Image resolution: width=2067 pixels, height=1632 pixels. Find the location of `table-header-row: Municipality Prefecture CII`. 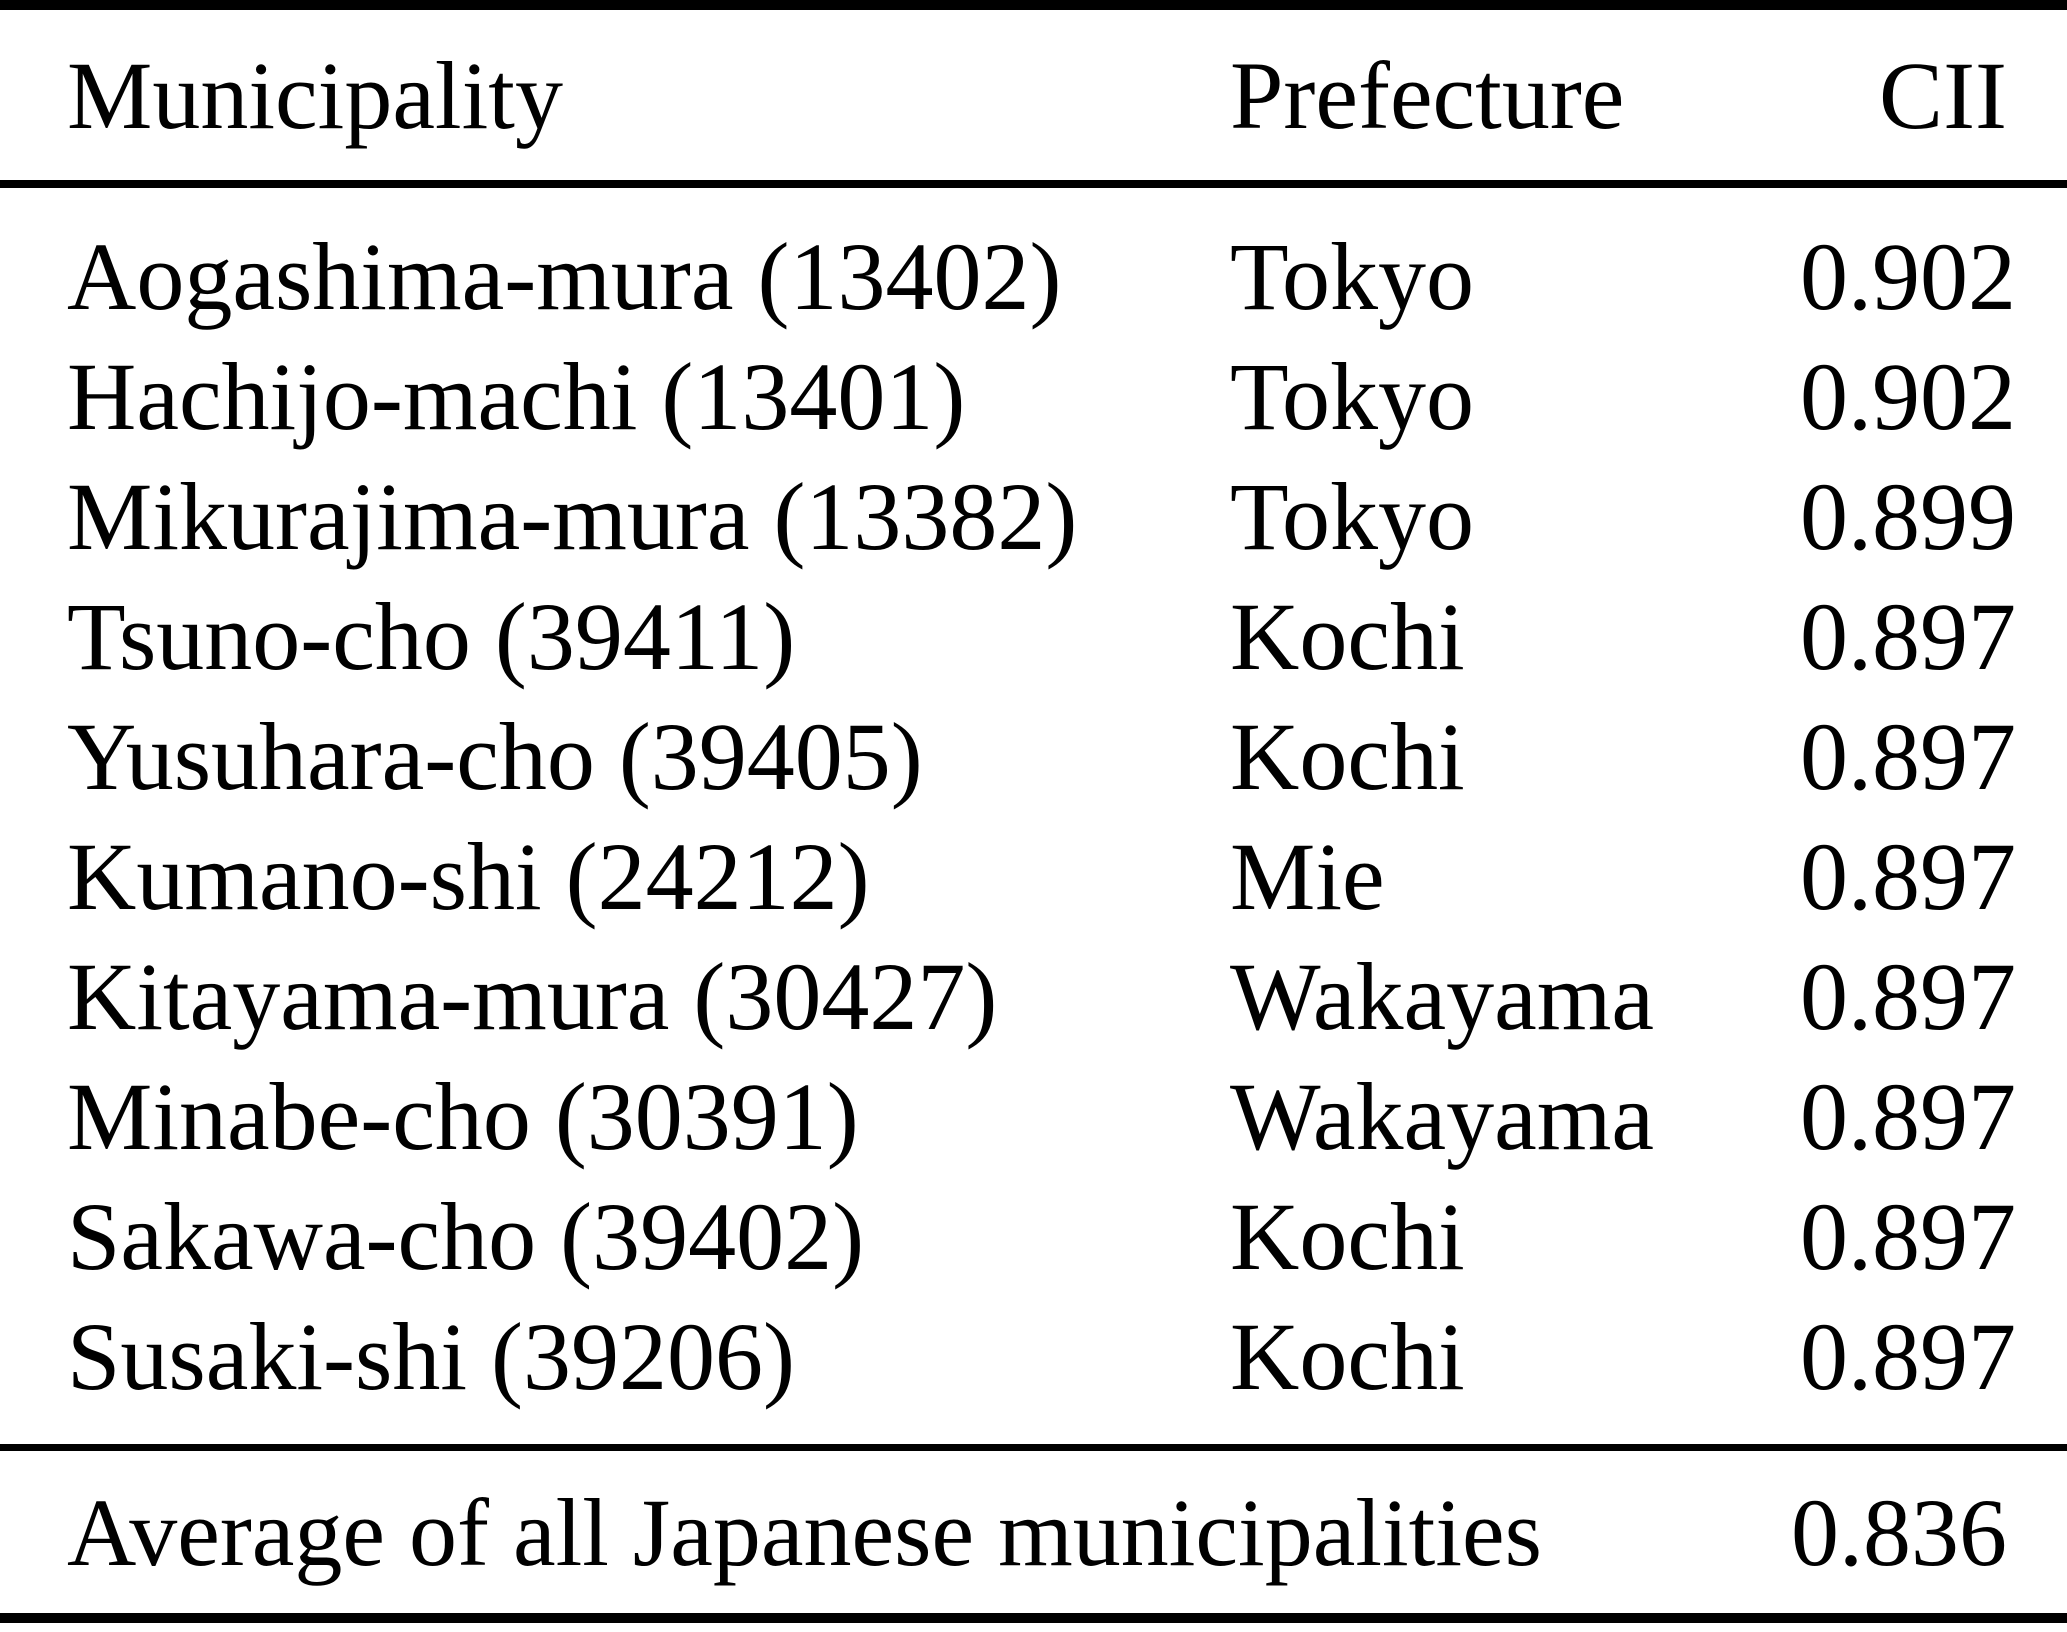

table-header-row: Municipality Prefecture CII is located at coordinates (1033, 95).